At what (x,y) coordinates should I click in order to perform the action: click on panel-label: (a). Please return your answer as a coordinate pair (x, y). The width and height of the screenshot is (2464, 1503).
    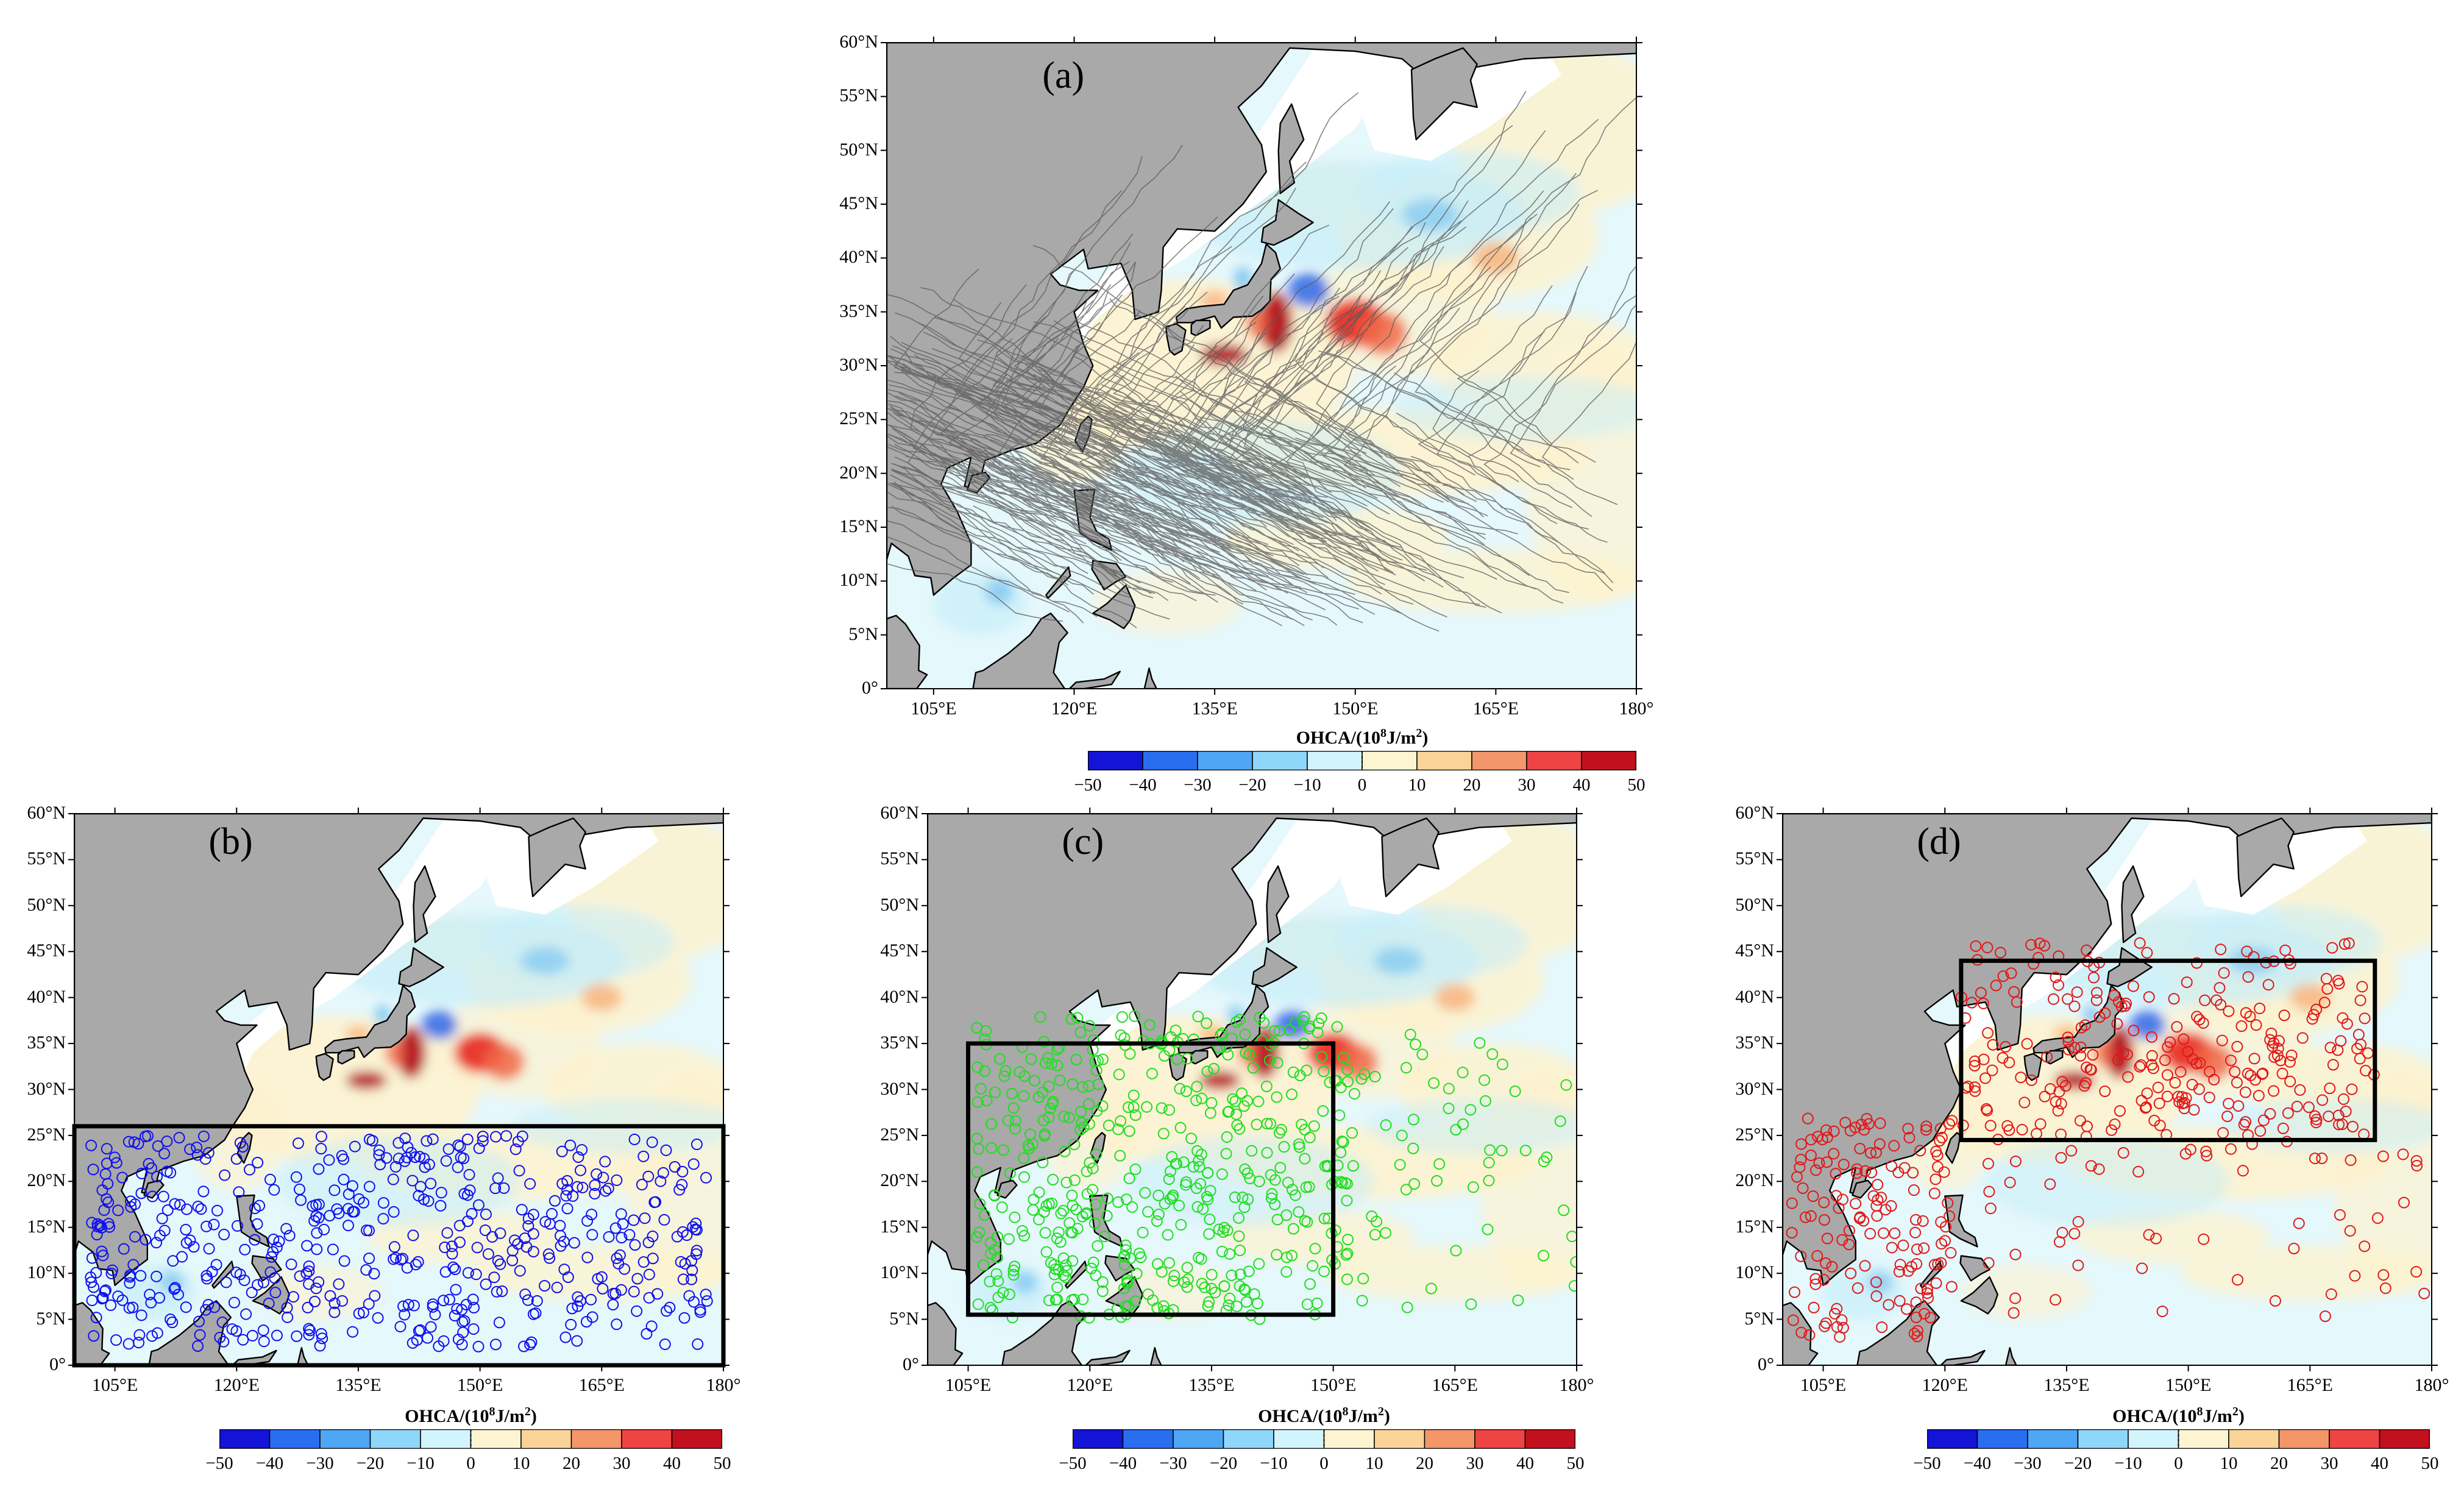
    Looking at the image, I should click on (1063, 75).